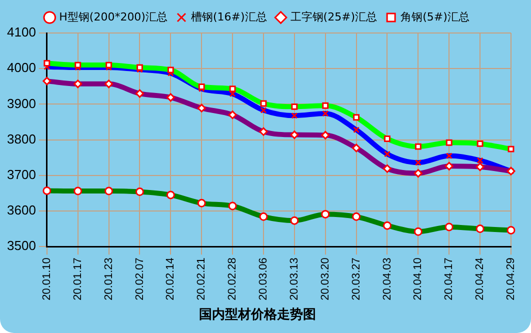  I want to click on x-tick-label: 20.02.07, so click(140, 279).